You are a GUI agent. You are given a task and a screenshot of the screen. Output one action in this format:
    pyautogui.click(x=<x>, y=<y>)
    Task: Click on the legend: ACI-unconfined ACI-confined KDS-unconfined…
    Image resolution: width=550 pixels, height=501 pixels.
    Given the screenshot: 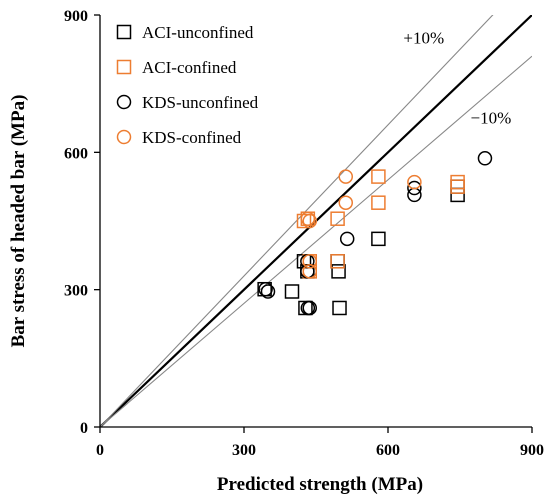 What is the action you would take?
    pyautogui.click(x=187, y=85)
    